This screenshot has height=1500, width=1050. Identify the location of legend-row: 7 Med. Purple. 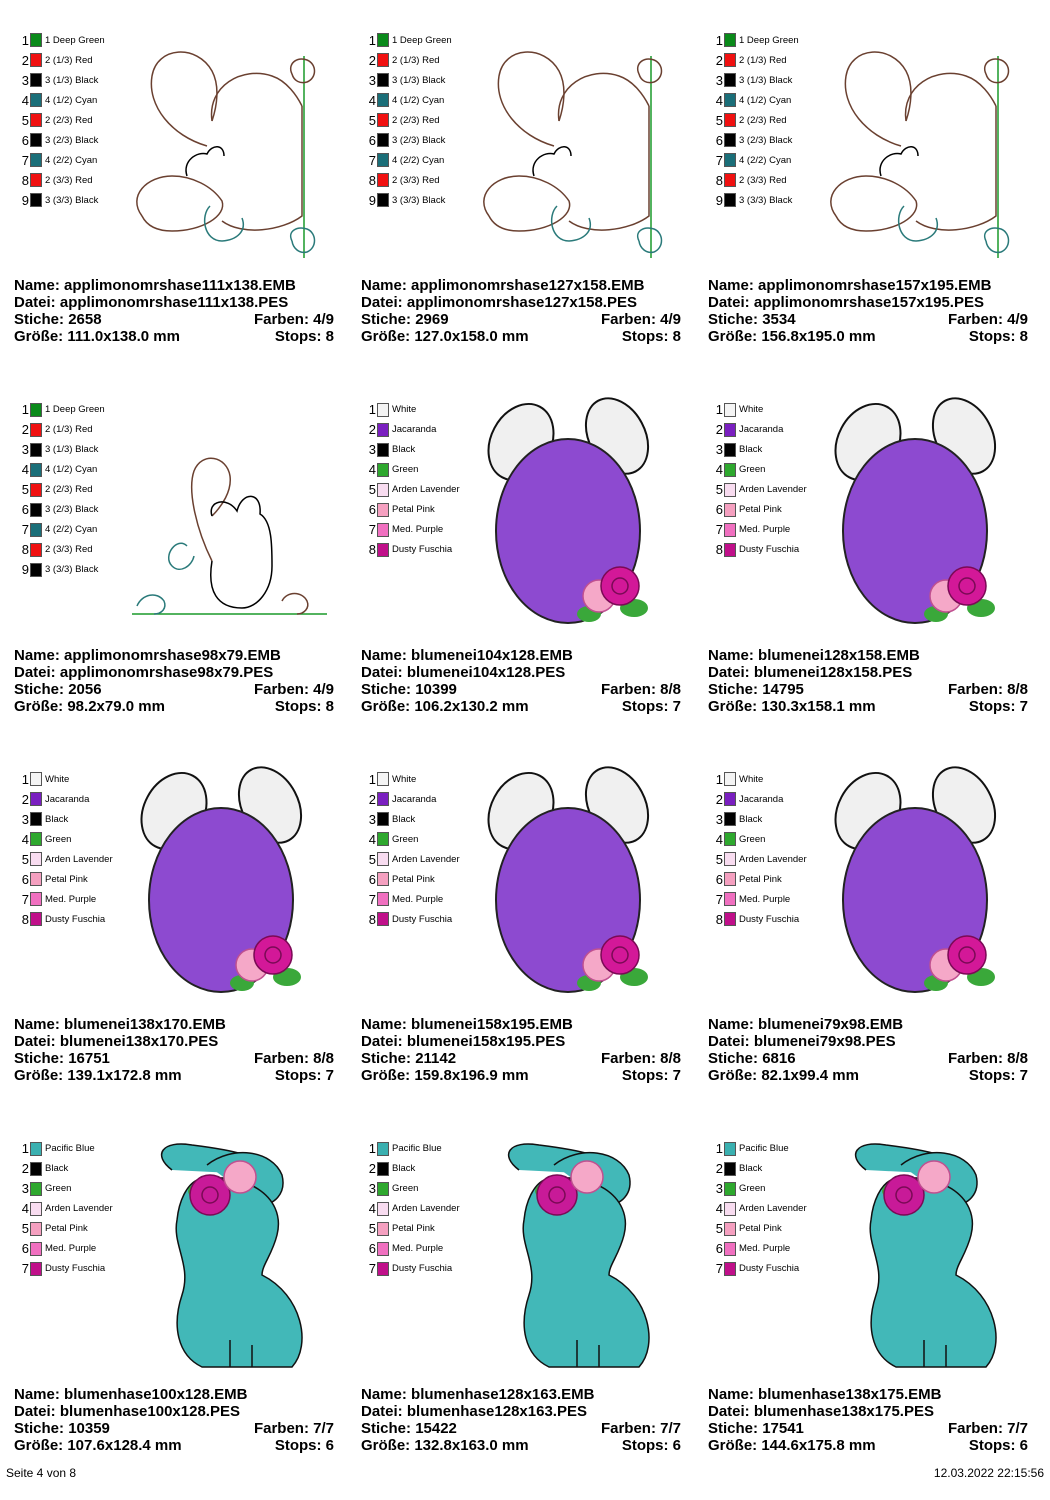
(412, 530).